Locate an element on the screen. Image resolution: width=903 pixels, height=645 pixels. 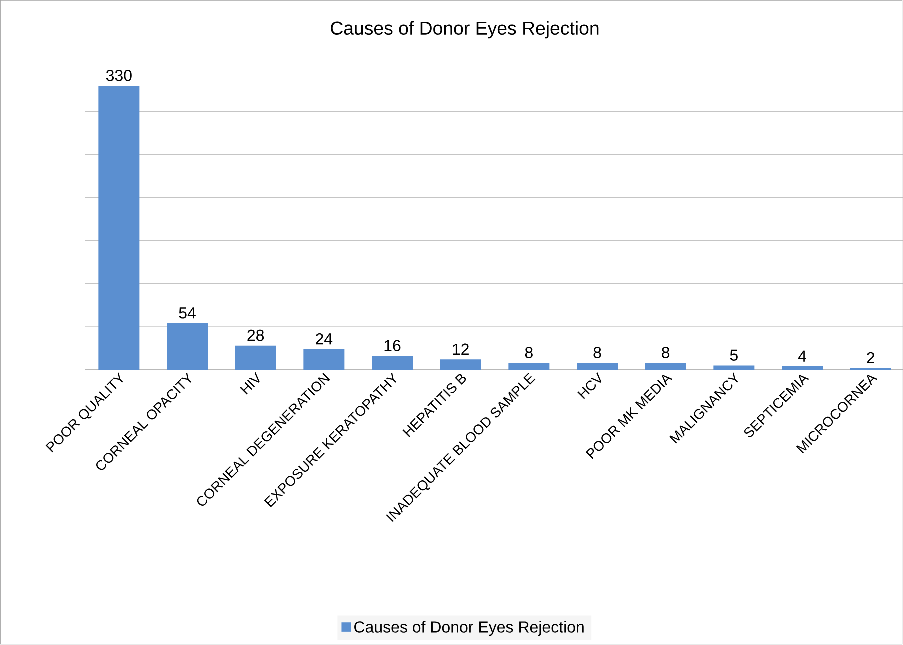
data-label: 4 is located at coordinates (802, 356).